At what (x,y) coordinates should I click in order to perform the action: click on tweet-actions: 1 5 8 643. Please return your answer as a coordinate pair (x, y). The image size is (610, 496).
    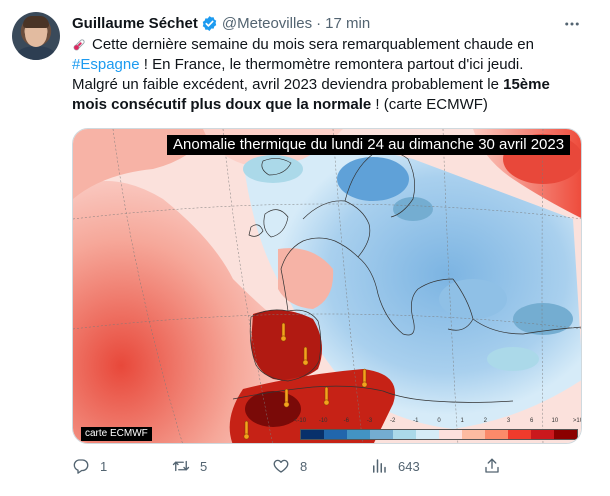
    Looking at the image, I should click on (292, 466).